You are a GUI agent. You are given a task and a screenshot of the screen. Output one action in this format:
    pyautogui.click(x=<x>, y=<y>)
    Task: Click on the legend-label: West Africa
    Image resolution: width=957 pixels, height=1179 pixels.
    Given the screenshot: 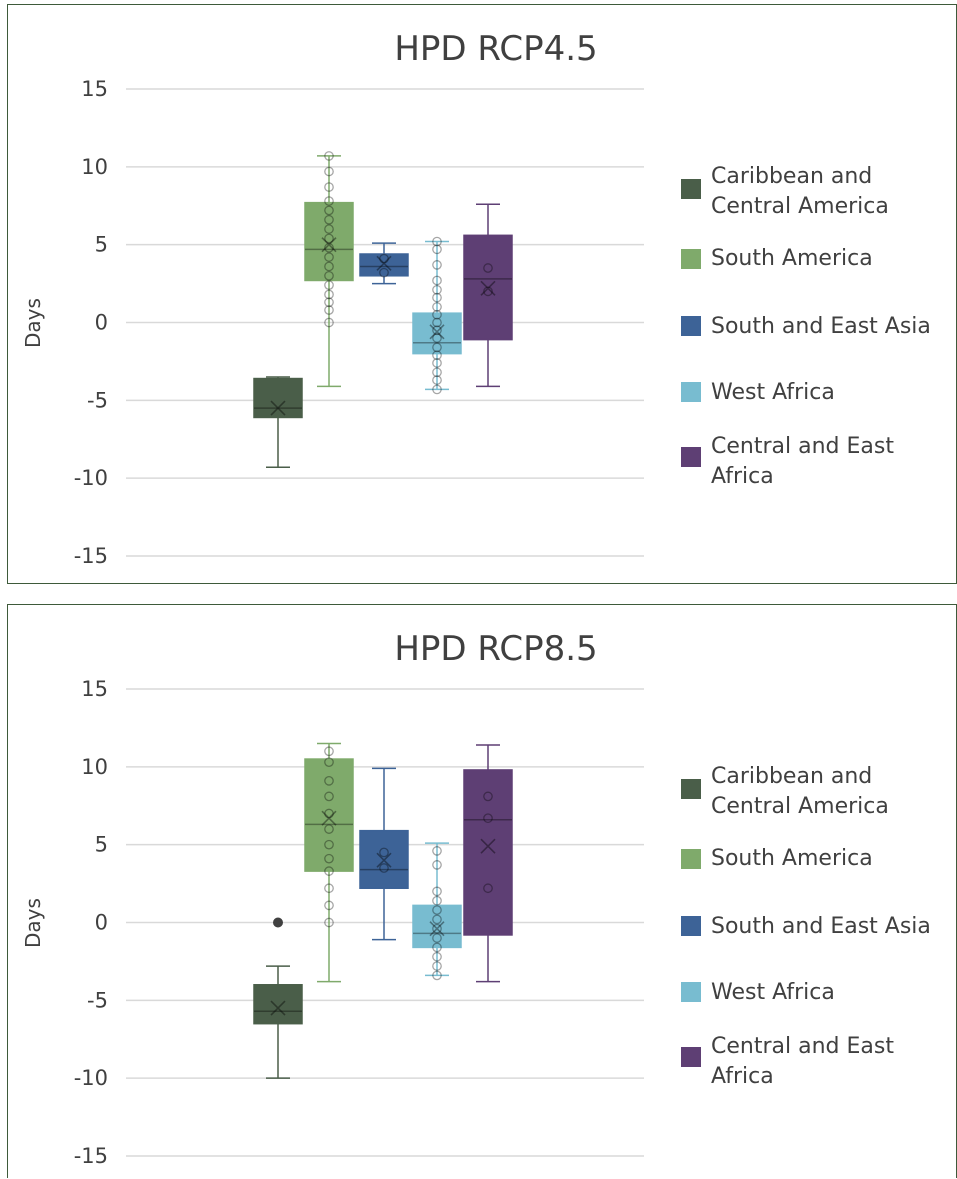 What is the action you would take?
    pyautogui.click(x=773, y=992)
    